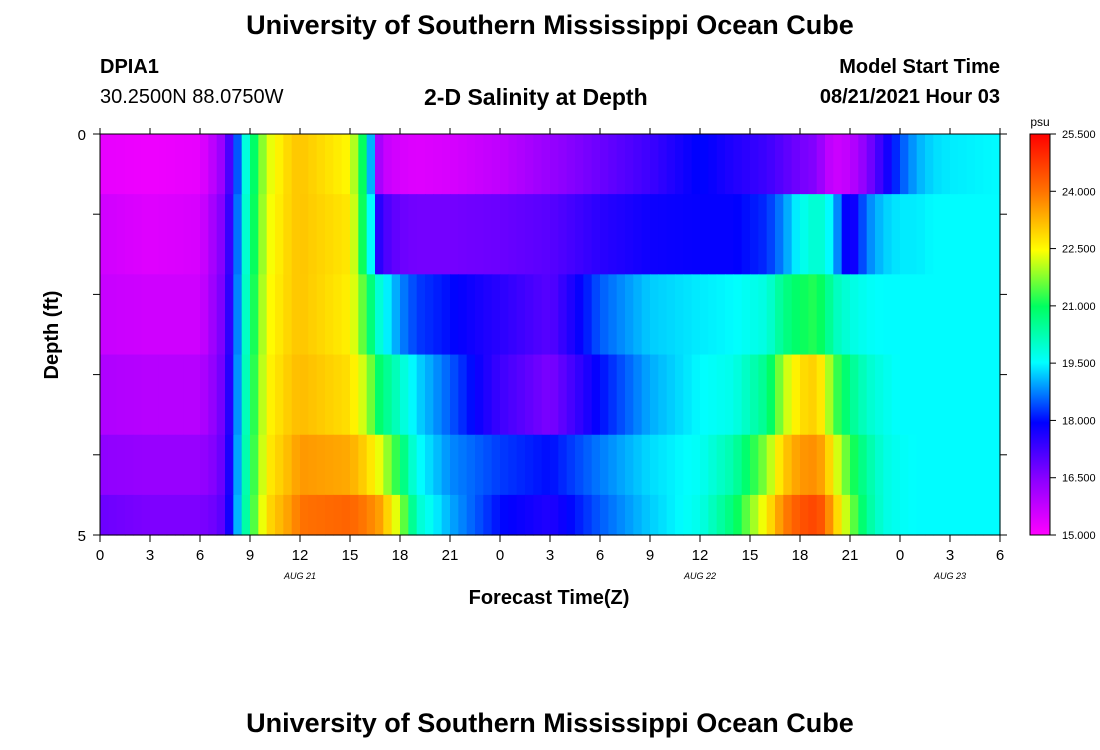 This screenshot has height=750, width=1100. I want to click on x-tick-label: 21, so click(450, 555).